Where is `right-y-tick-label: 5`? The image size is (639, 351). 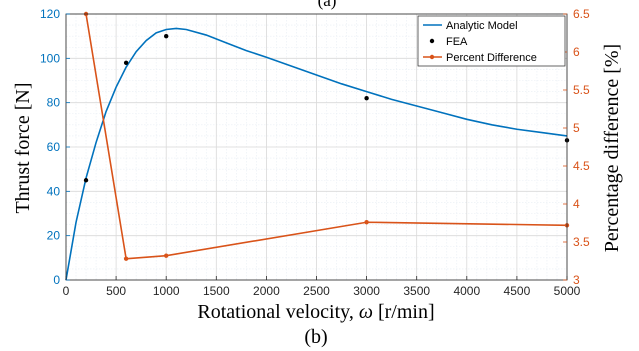 right-y-tick-label: 5 is located at coordinates (576, 128).